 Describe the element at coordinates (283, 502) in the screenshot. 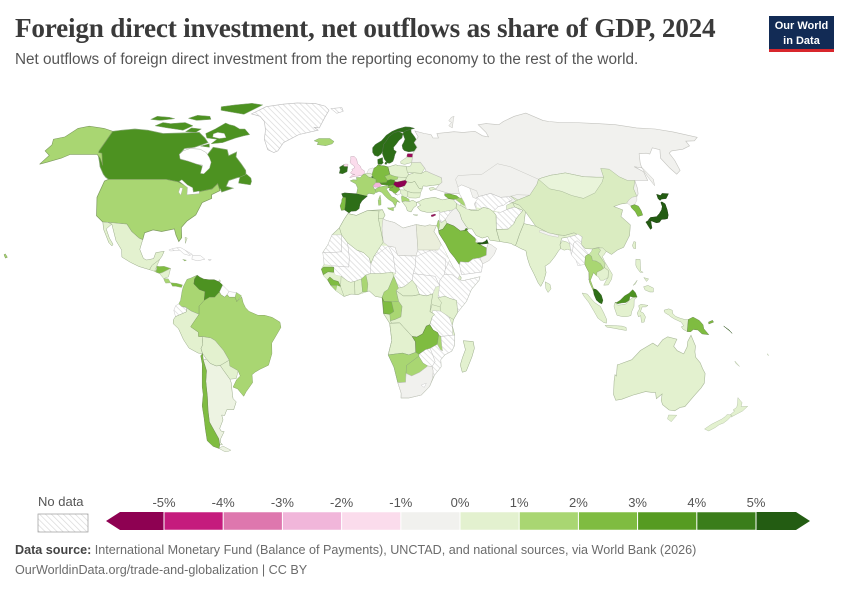

I see `svg-text: -3%` at that location.